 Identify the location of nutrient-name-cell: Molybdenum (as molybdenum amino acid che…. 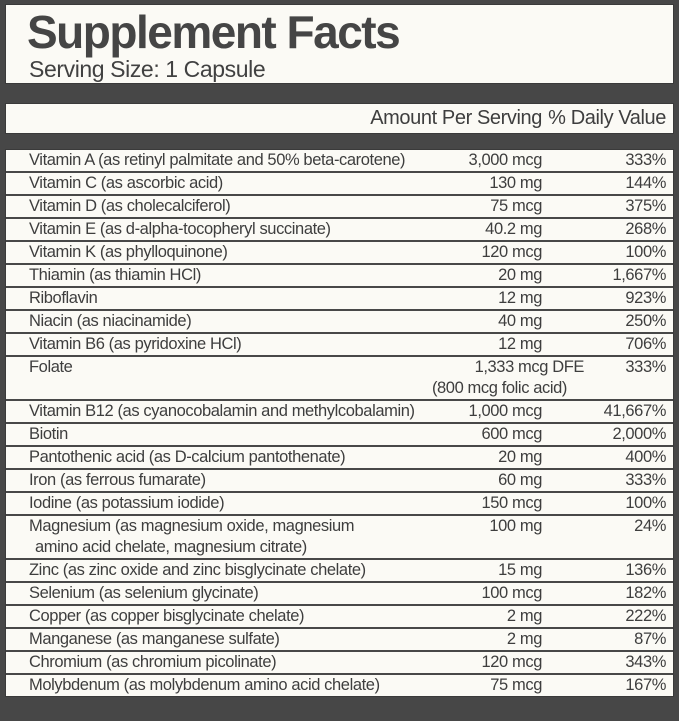
(193, 685).